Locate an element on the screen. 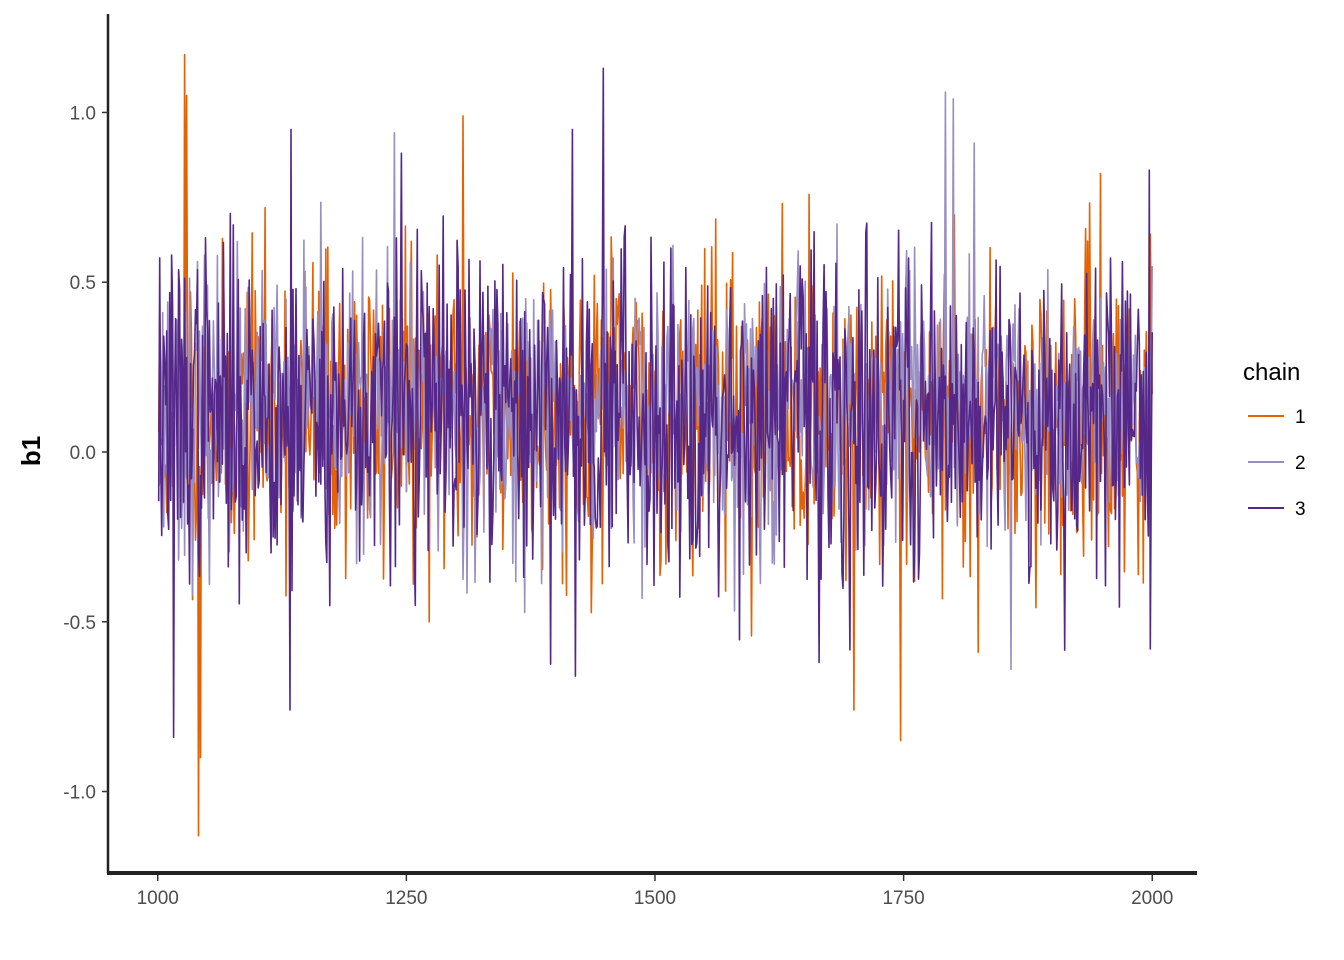 This screenshot has height=960, width=1344. y-tick-label: 0.0 is located at coordinates (83, 453).